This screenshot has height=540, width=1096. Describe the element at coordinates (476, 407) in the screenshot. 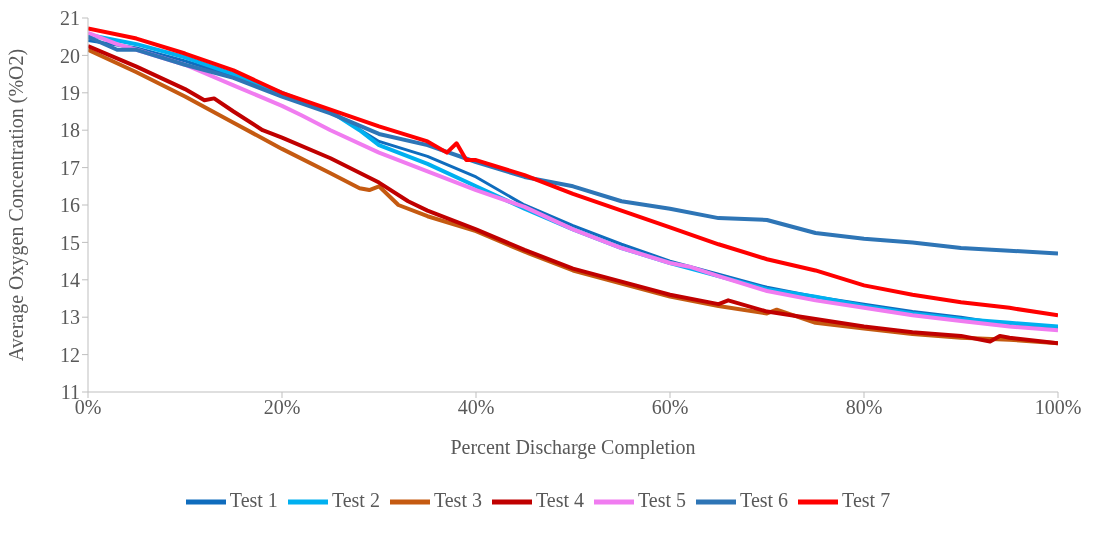

I see `x-tick-label: 40%` at that location.